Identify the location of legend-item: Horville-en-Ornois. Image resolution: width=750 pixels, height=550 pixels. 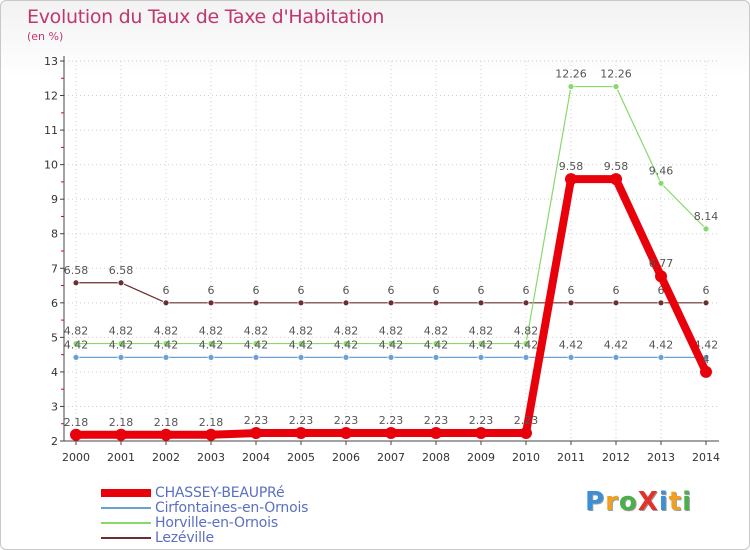
(204, 522).